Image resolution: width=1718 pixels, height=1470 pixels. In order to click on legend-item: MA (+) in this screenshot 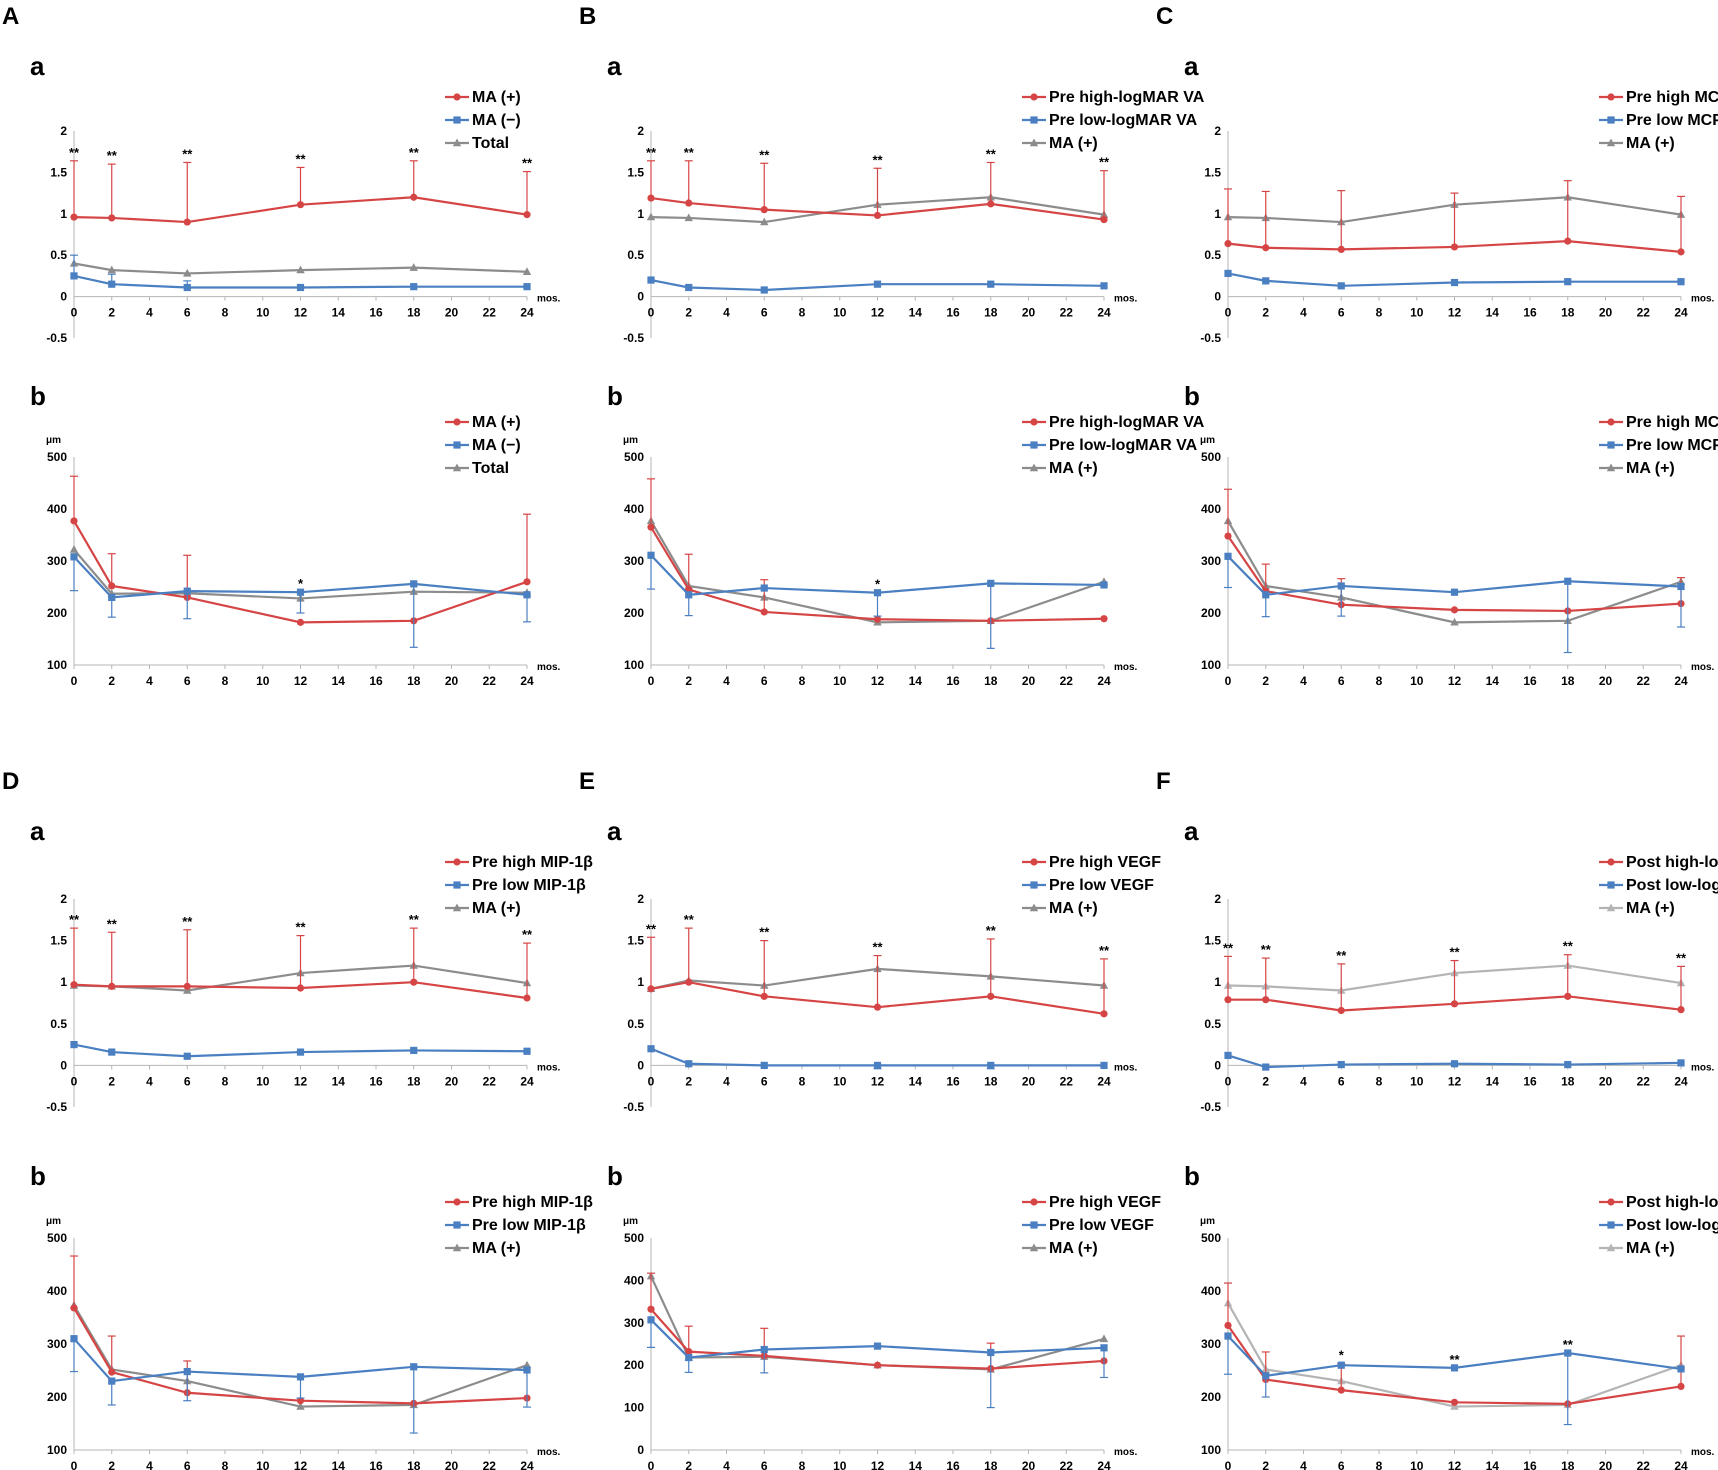, I will do `click(1060, 468)`.